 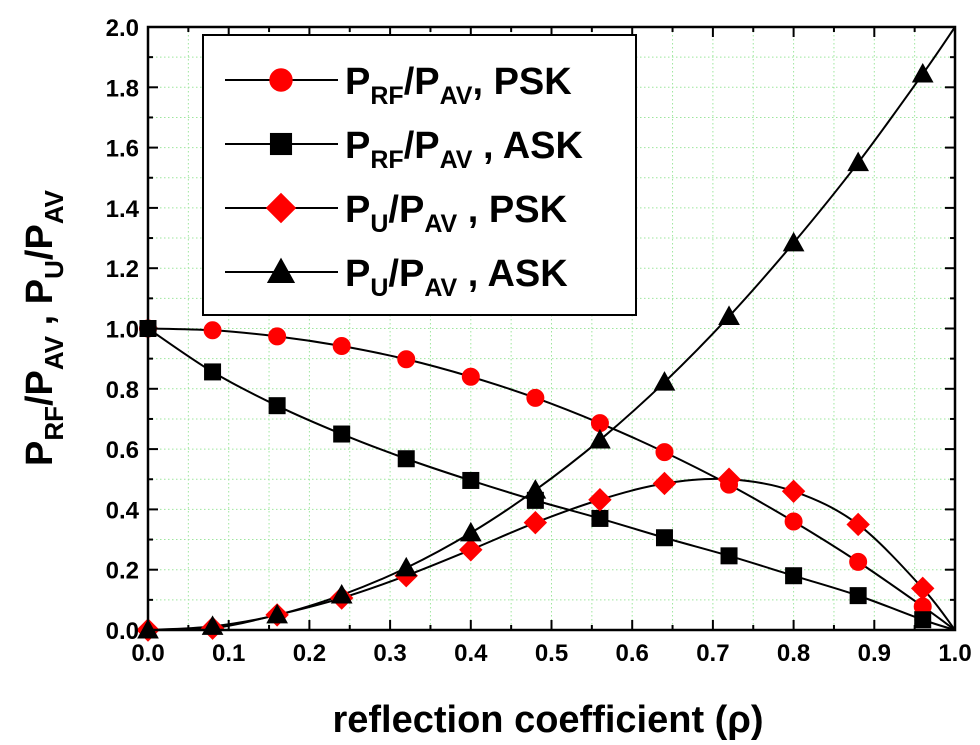 What do you see at coordinates (281, 270) in the screenshot?
I see `legend-marker-triangle` at bounding box center [281, 270].